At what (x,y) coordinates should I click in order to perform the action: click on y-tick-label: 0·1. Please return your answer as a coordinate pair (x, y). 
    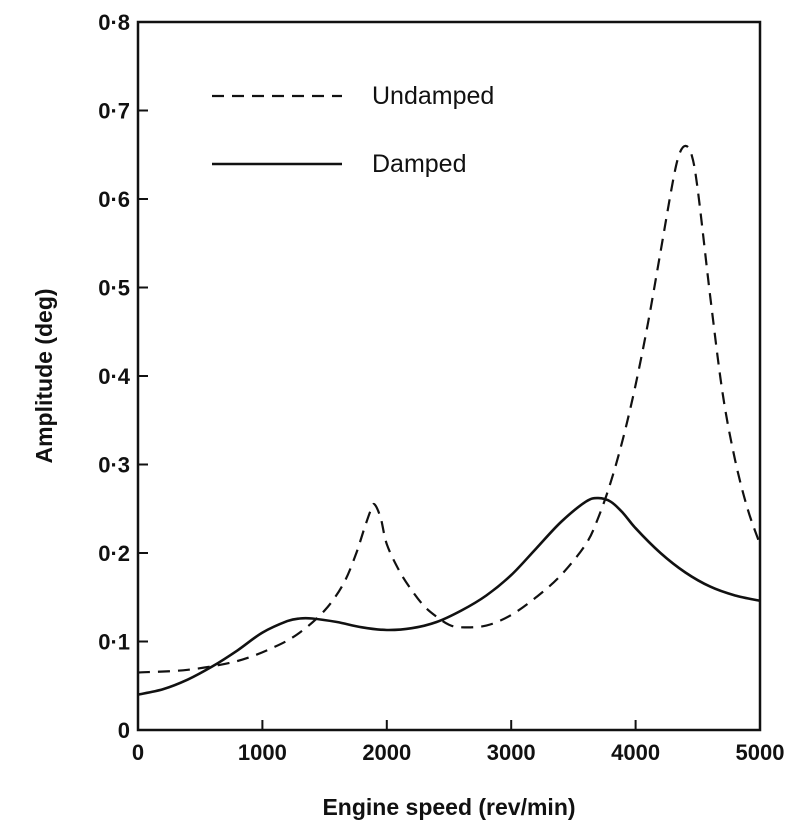
    Looking at the image, I should click on (114, 642).